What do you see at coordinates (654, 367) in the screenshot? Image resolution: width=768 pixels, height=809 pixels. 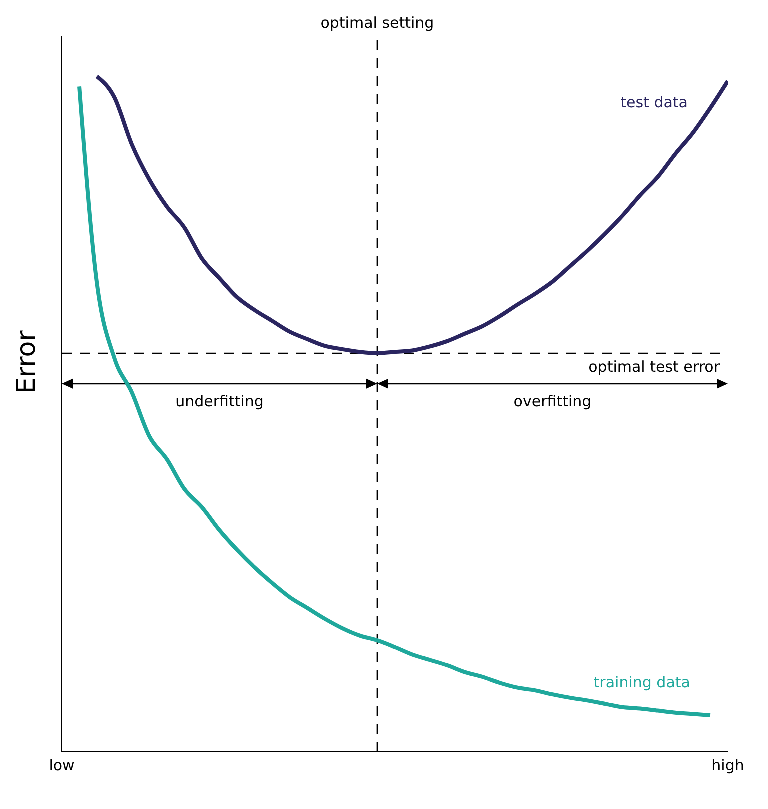 I see `ref-line-label: optimal test error` at bounding box center [654, 367].